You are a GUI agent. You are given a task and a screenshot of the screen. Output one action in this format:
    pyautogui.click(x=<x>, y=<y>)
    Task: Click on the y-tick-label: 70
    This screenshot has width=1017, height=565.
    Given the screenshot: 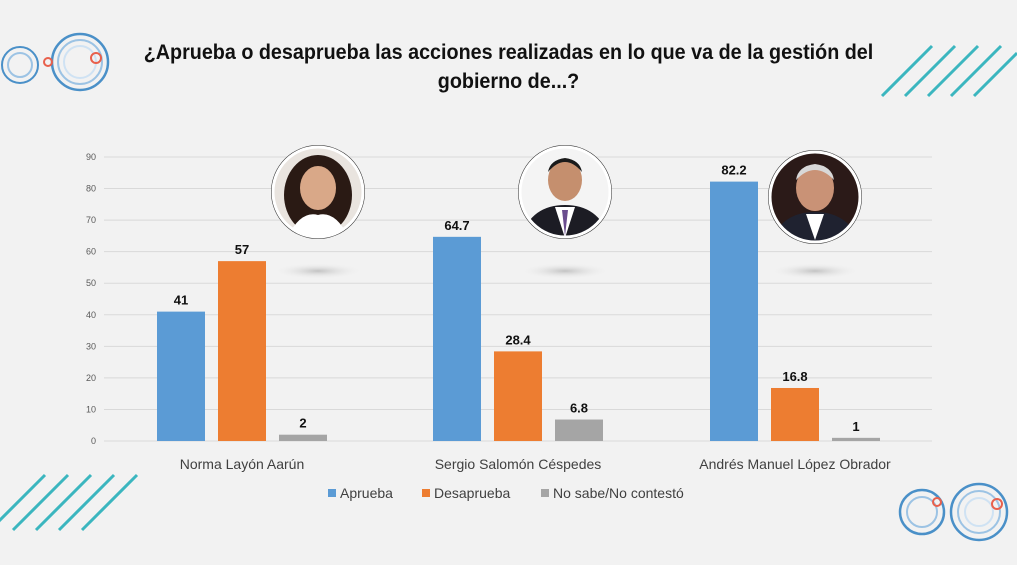 What is the action you would take?
    pyautogui.click(x=91, y=220)
    